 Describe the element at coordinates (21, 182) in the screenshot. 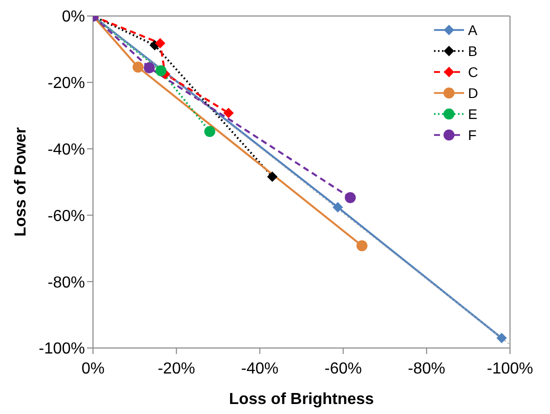

I see `y-axis-title: Loss of Power` at that location.